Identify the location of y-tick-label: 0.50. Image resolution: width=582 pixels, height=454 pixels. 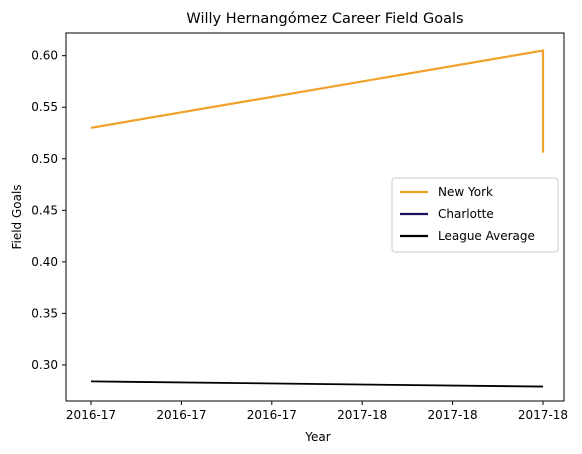
(44, 159).